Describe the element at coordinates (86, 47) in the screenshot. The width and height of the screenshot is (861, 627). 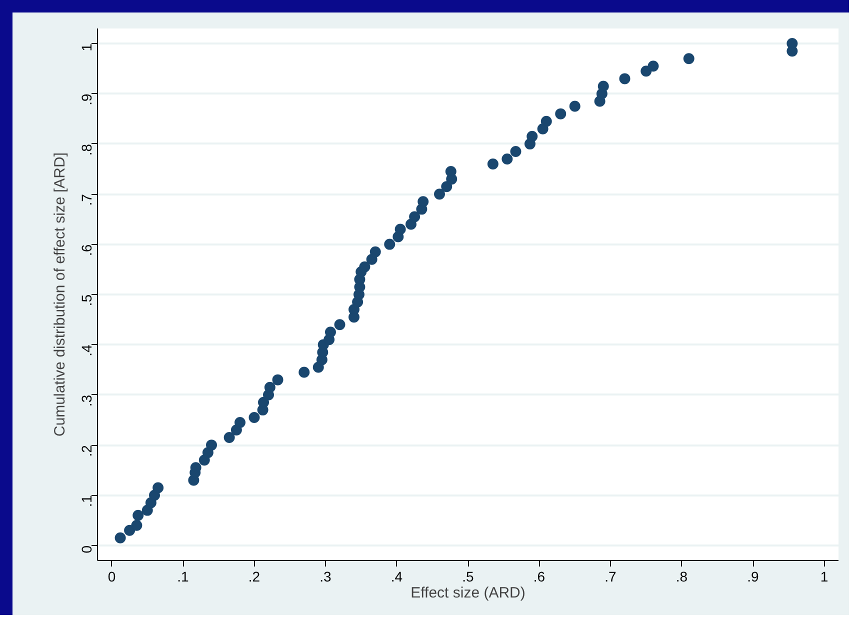
I see `y-tick-label: 1` at that location.